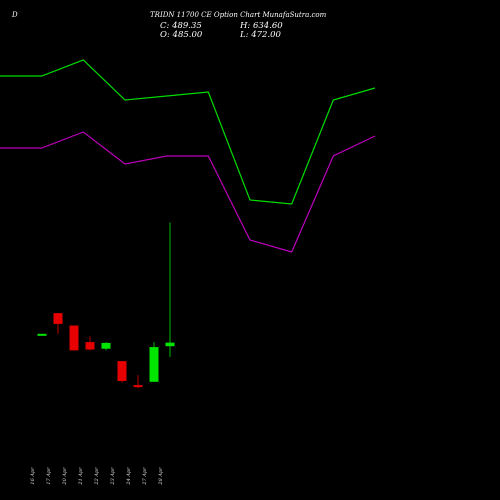 The image size is (500, 500). Describe the element at coordinates (161, 476) in the screenshot. I see `x-tick-label: 28 Apr` at that location.